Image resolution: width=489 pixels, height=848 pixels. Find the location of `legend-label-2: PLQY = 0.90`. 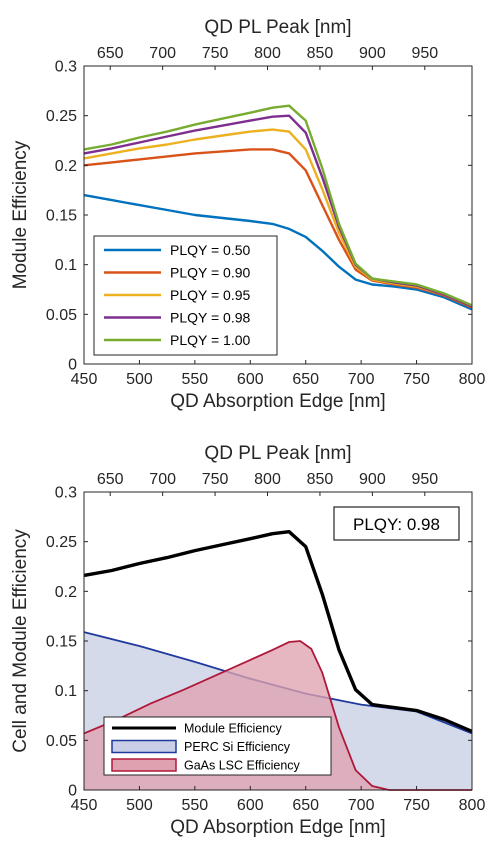

legend-label-2: PLQY = 0.90 is located at coordinates (210, 273).